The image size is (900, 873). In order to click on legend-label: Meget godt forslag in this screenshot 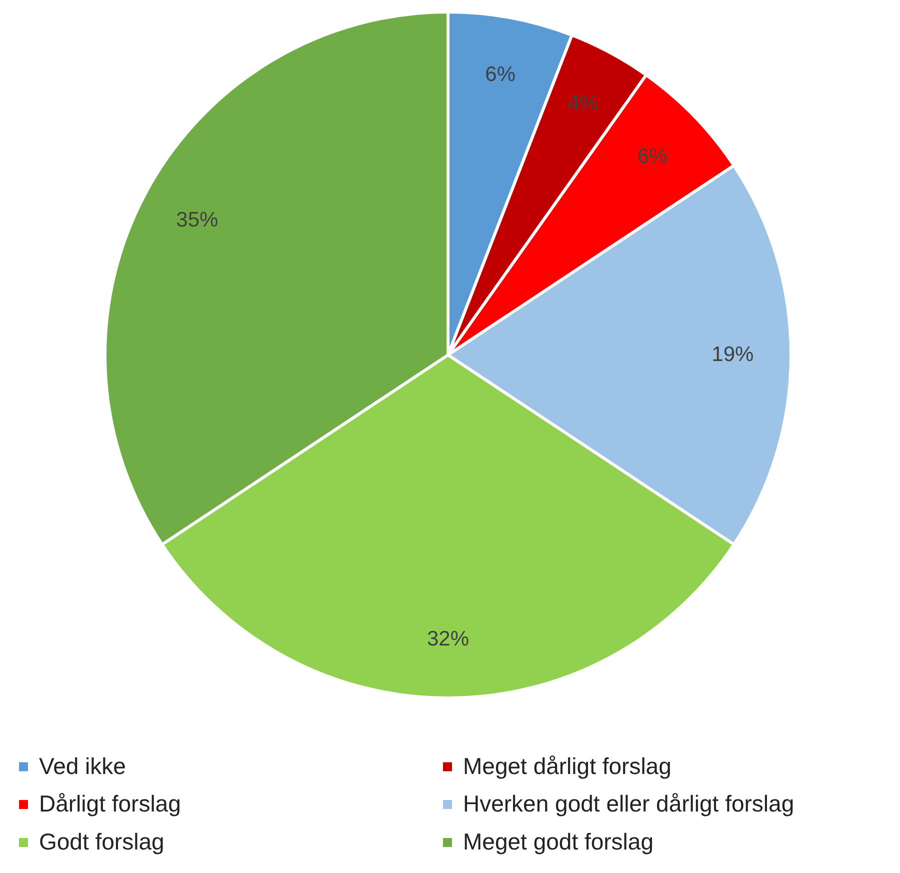, I will do `click(558, 841)`.